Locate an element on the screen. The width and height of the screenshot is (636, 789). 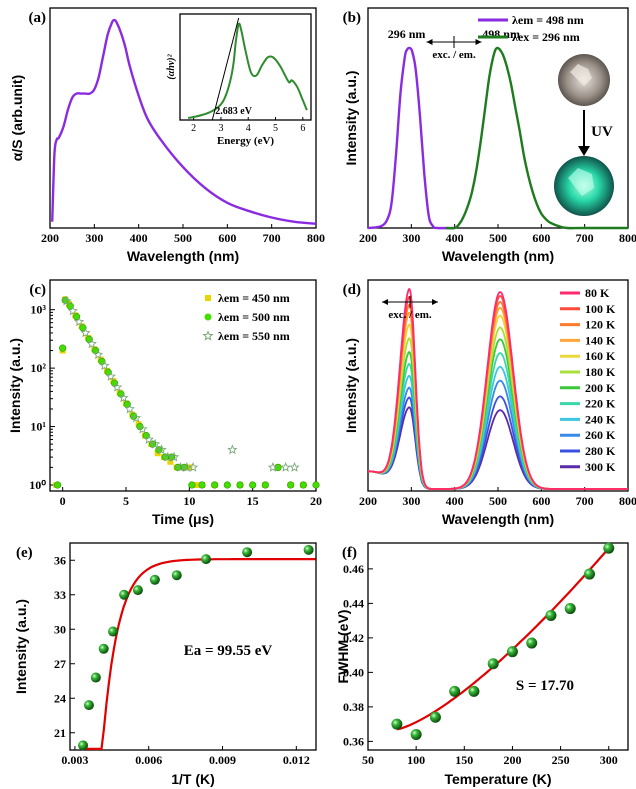
inset-x-tick-label: 5 is located at coordinates (275, 128).